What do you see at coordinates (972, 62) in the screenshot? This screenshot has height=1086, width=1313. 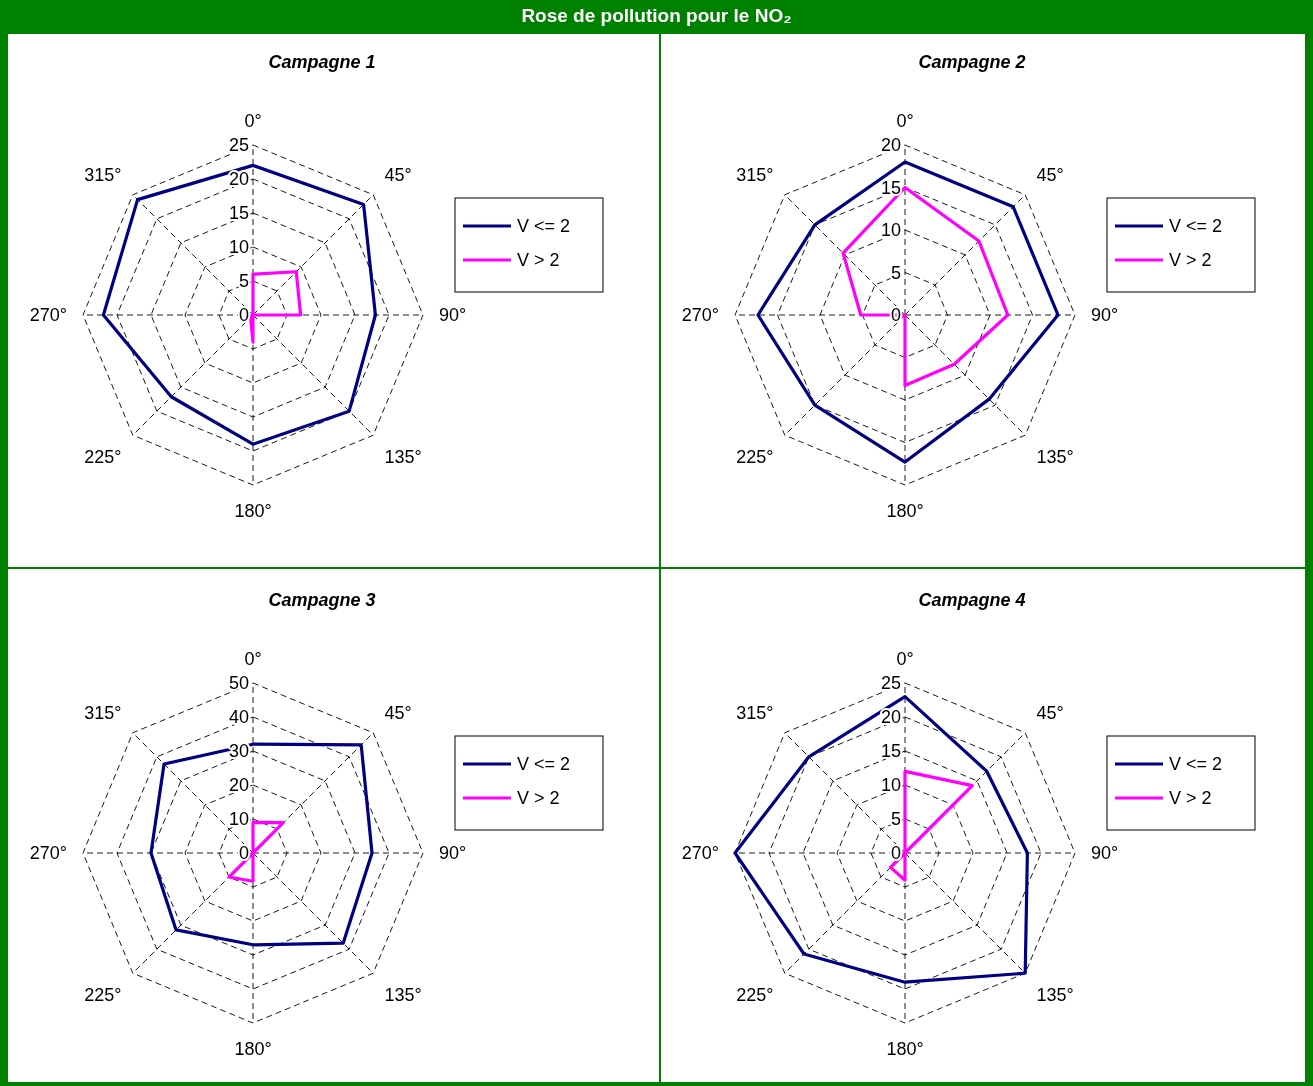 I see `chart-title: Campagne 2` at bounding box center [972, 62].